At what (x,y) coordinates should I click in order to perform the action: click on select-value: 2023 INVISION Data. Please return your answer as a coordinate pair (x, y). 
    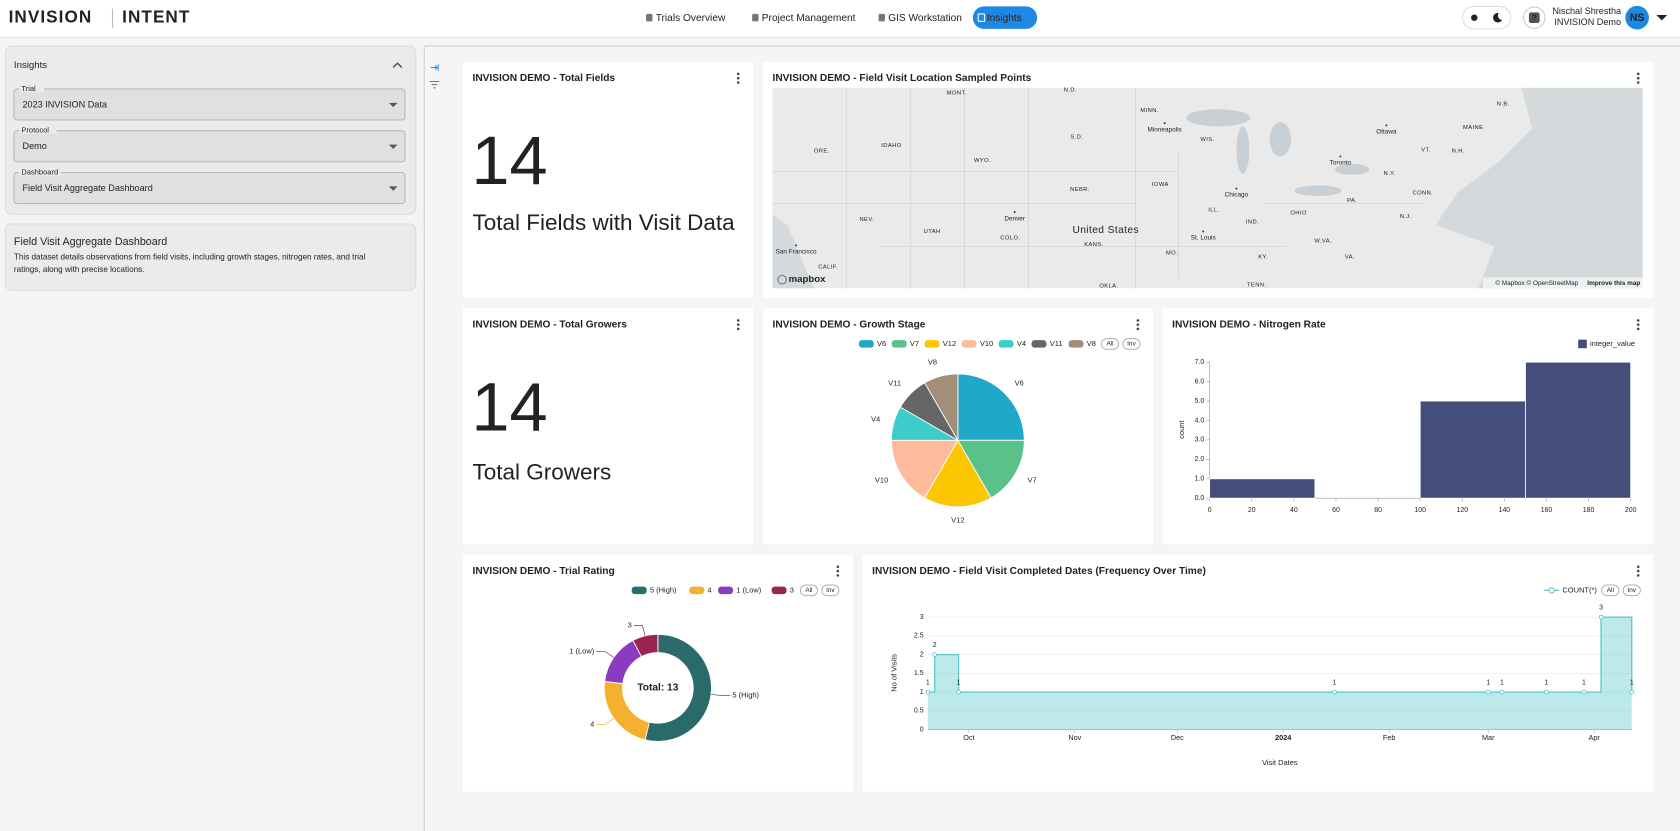
    Looking at the image, I should click on (65, 104).